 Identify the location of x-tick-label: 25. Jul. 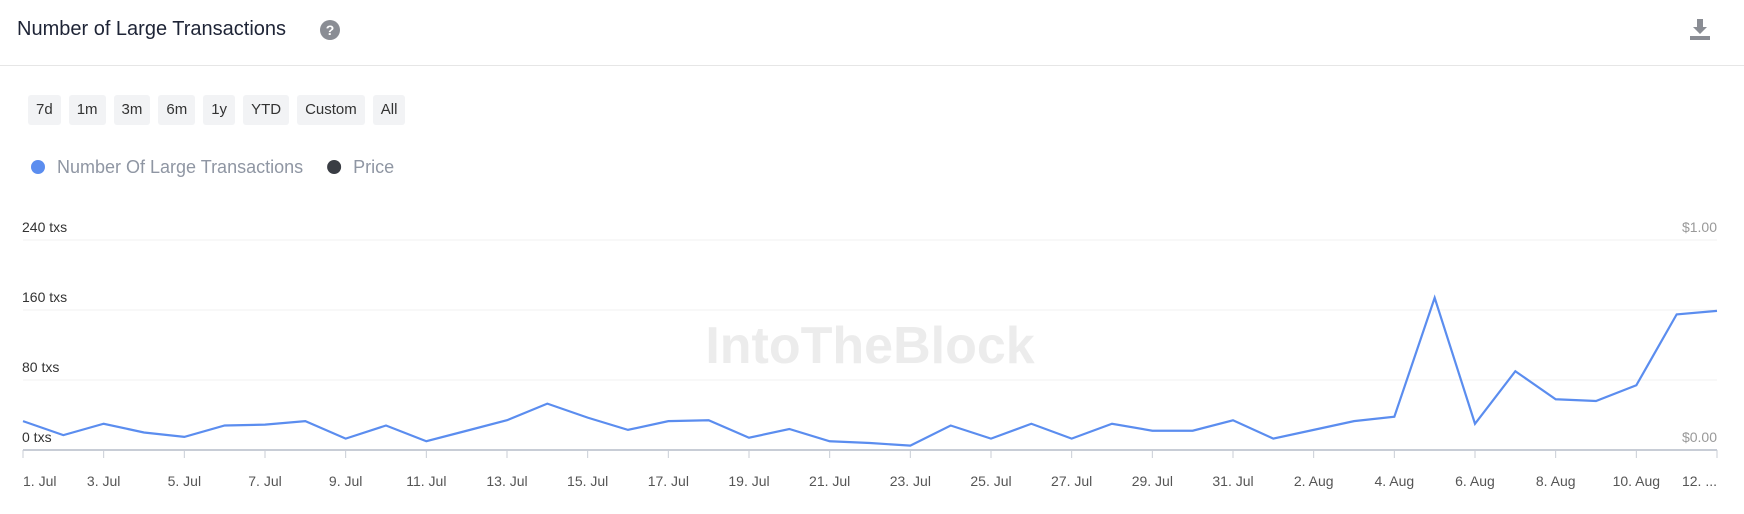
(990, 481).